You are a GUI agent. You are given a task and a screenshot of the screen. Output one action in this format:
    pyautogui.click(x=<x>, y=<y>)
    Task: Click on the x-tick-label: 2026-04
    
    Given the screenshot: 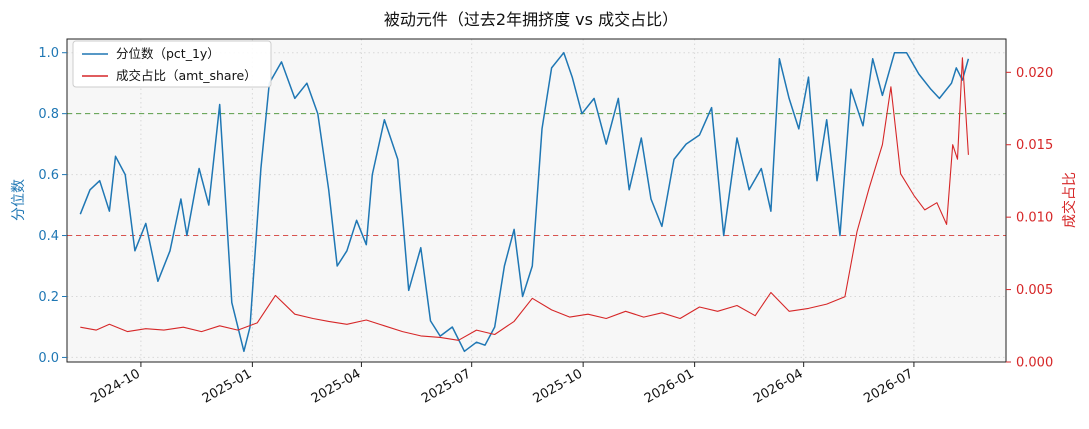 What is the action you would take?
    pyautogui.click(x=778, y=386)
    